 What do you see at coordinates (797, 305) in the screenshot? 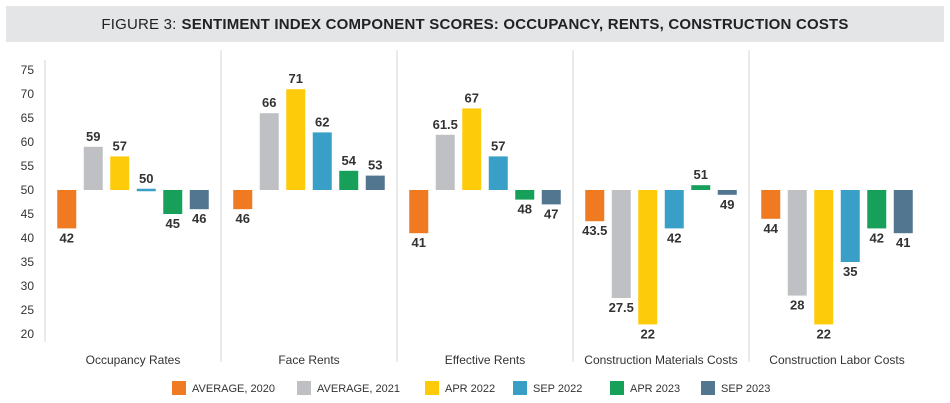
I see `data-label: 28` at bounding box center [797, 305].